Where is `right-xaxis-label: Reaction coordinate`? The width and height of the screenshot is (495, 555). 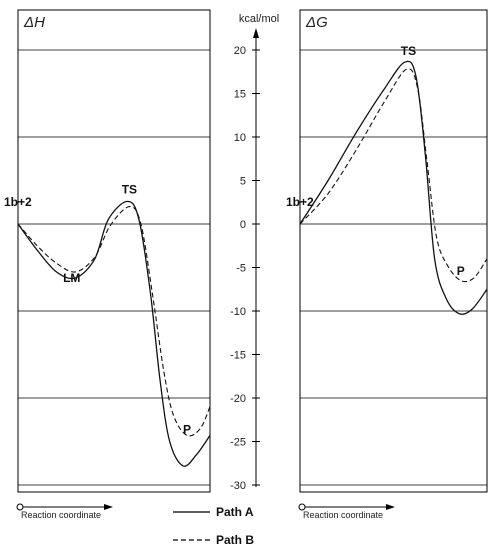 right-xaxis-label: Reaction coordinate is located at coordinates (343, 515).